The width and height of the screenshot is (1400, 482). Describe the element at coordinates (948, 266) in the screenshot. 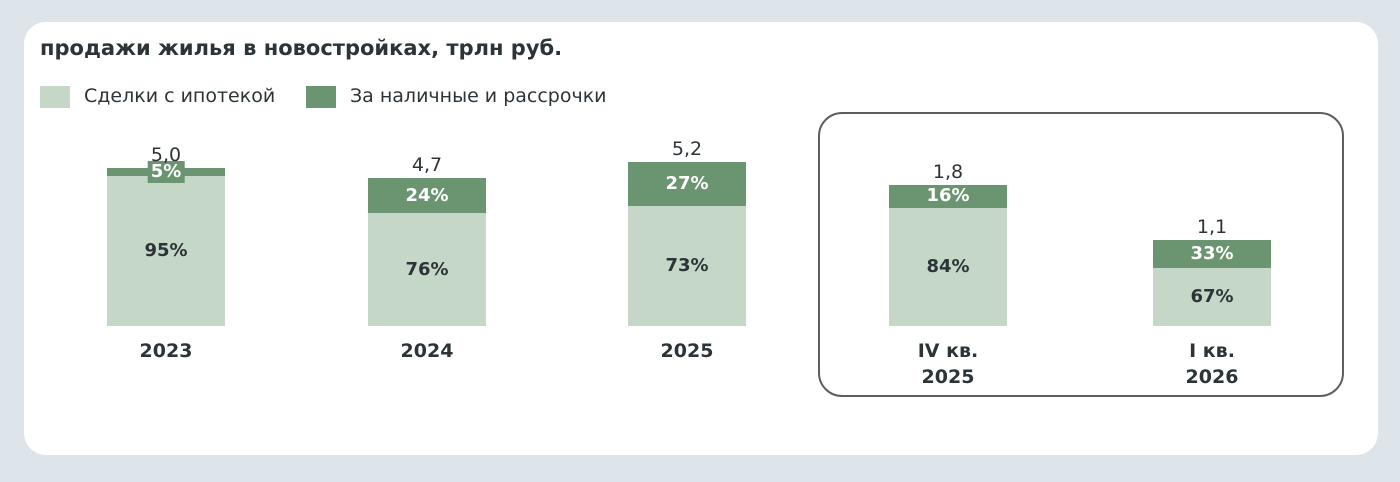

I see `segment-label: 84%` at that location.